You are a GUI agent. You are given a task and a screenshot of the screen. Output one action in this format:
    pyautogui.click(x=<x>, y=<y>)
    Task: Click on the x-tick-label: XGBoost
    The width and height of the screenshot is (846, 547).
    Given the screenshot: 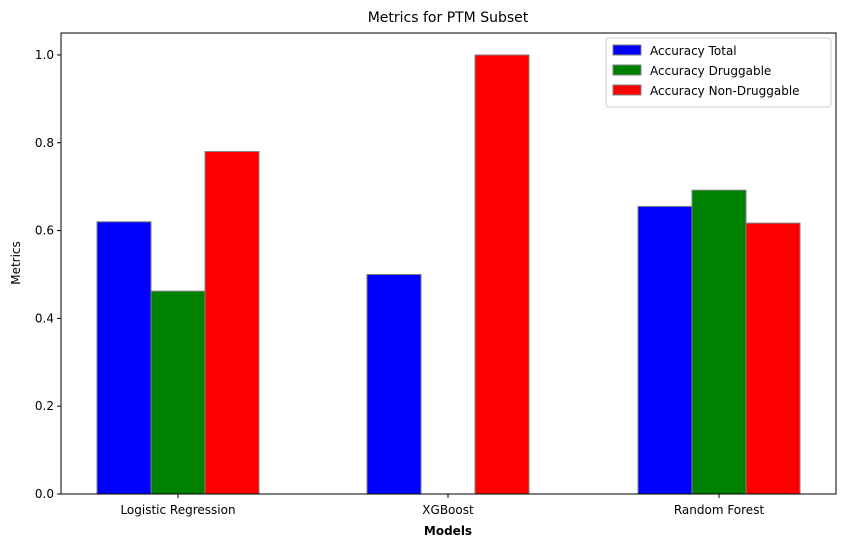 What is the action you would take?
    pyautogui.click(x=448, y=510)
    